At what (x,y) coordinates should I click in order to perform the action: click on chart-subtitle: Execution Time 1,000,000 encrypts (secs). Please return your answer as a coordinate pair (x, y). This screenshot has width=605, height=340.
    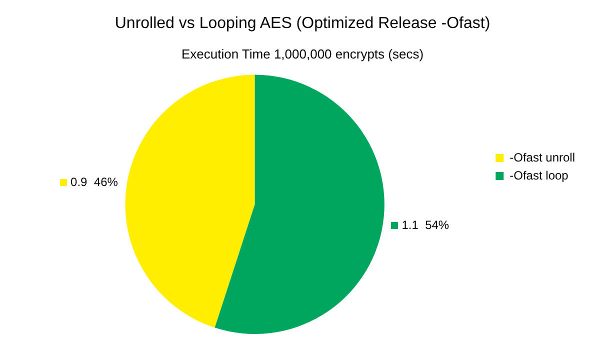
    Looking at the image, I should click on (302, 54).